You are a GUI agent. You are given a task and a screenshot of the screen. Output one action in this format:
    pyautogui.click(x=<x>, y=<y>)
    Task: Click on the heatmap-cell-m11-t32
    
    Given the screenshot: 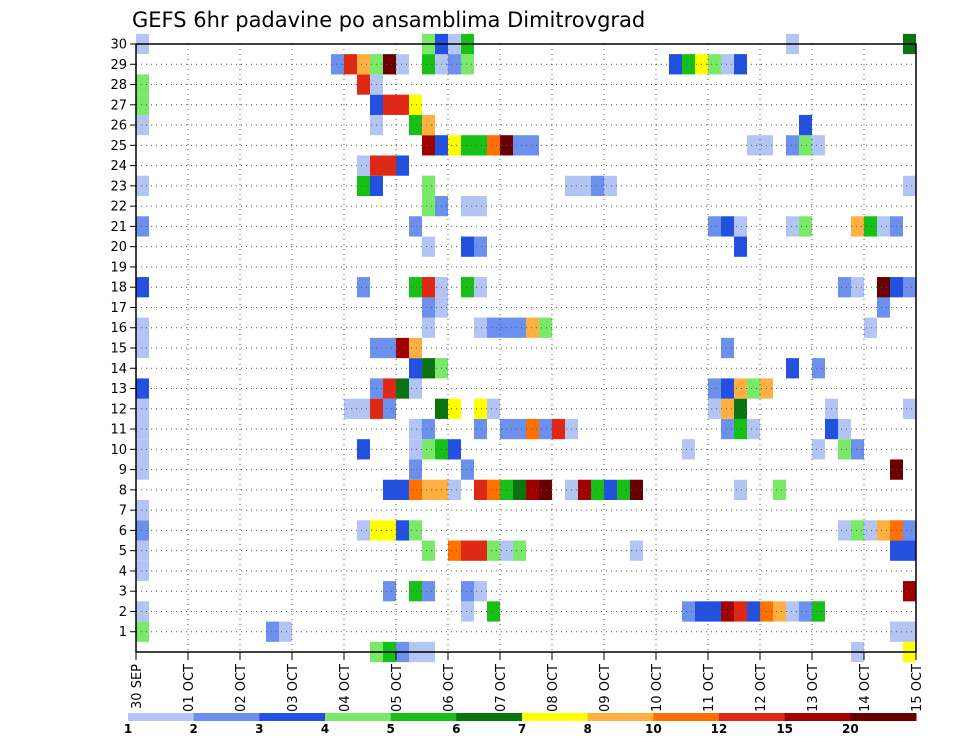 What is the action you would take?
    pyautogui.click(x=558, y=429)
    